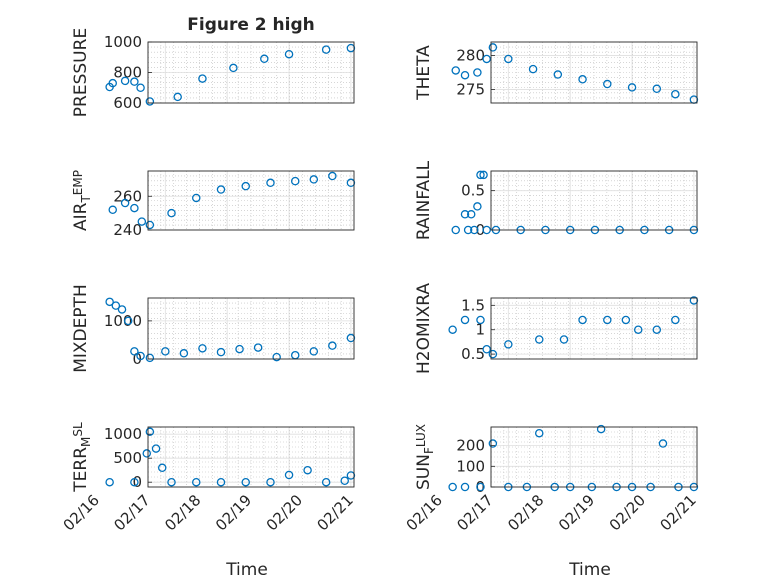 Image resolution: width=778 pixels, height=583 pixels. What do you see at coordinates (251, 25) in the screenshot?
I see `figure-title: Figure 2 high` at bounding box center [251, 25].